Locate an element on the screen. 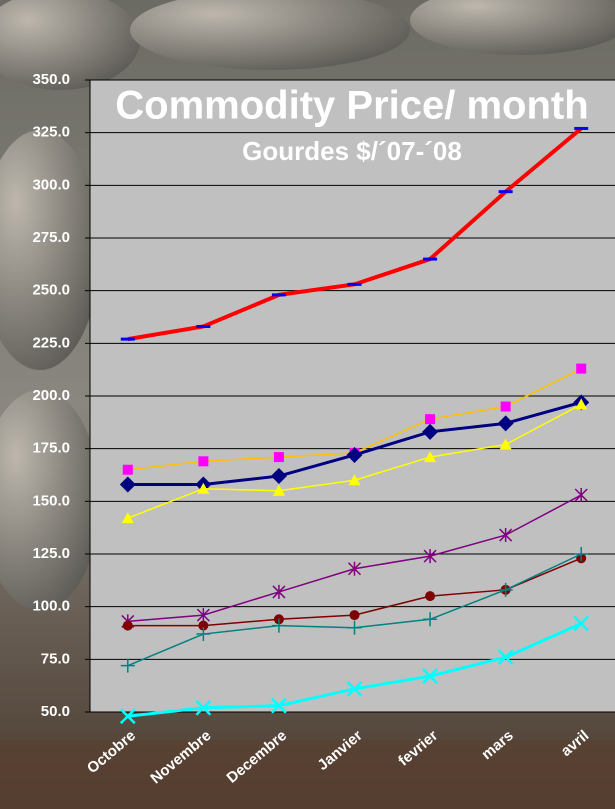  y-tick-label: 100.0 is located at coordinates (51, 606).